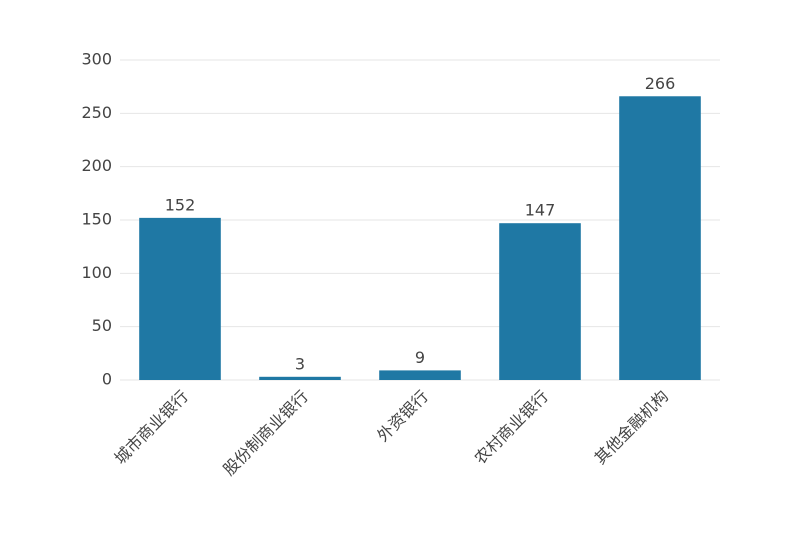 The width and height of the screenshot is (800, 560). I want to click on y-tick-label: 300, so click(96, 59).